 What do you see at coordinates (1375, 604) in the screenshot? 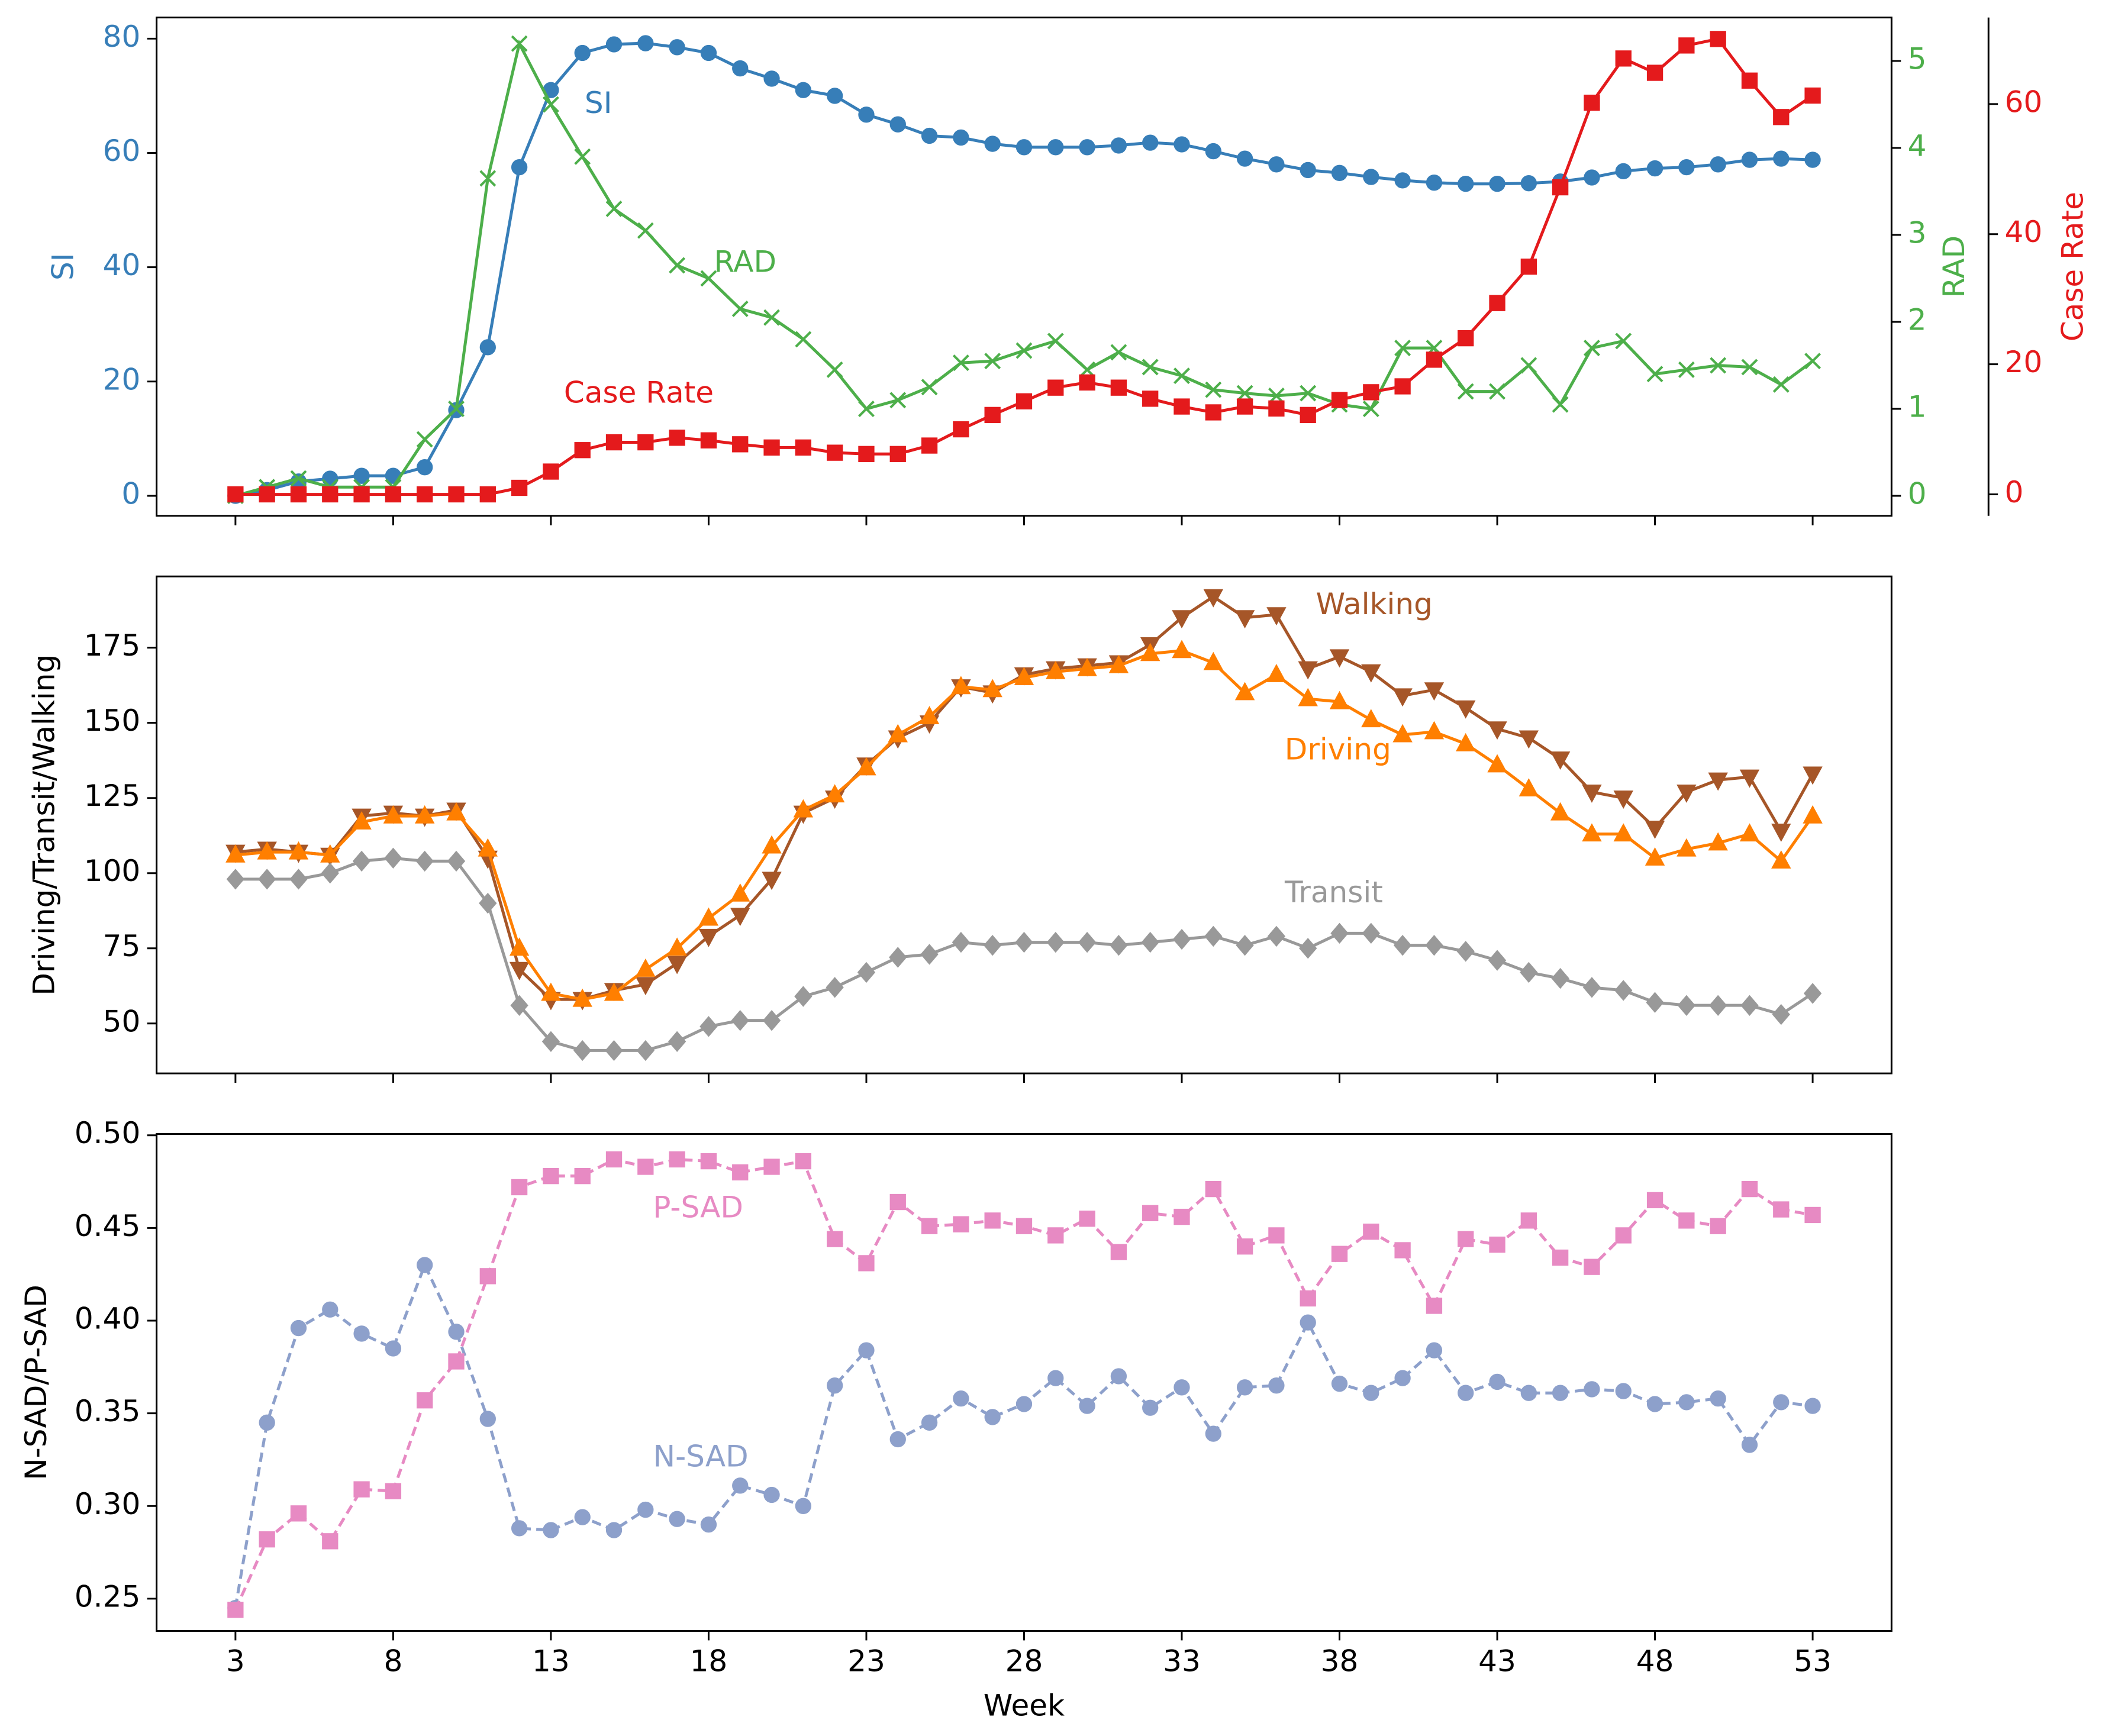
I see `series-label: Walking` at bounding box center [1375, 604].